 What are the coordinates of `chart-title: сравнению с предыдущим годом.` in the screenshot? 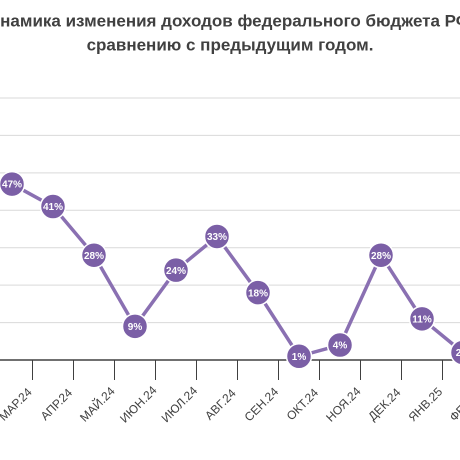 It's located at (230, 44).